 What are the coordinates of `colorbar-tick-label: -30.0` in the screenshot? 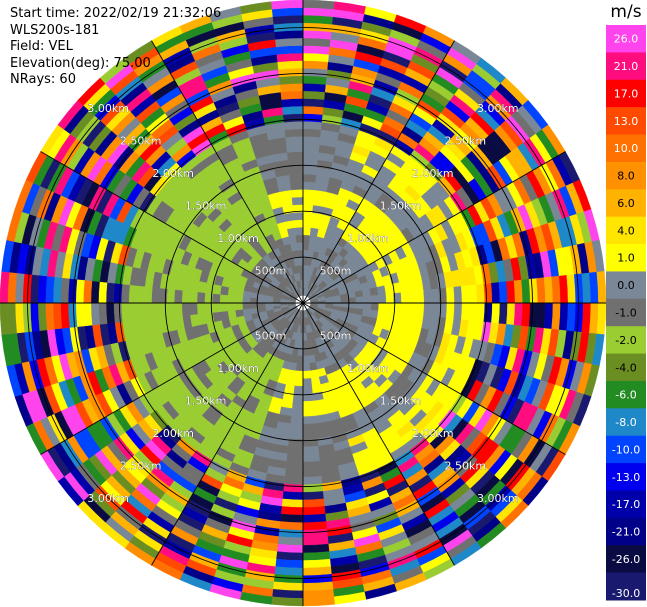 It's located at (626, 593).